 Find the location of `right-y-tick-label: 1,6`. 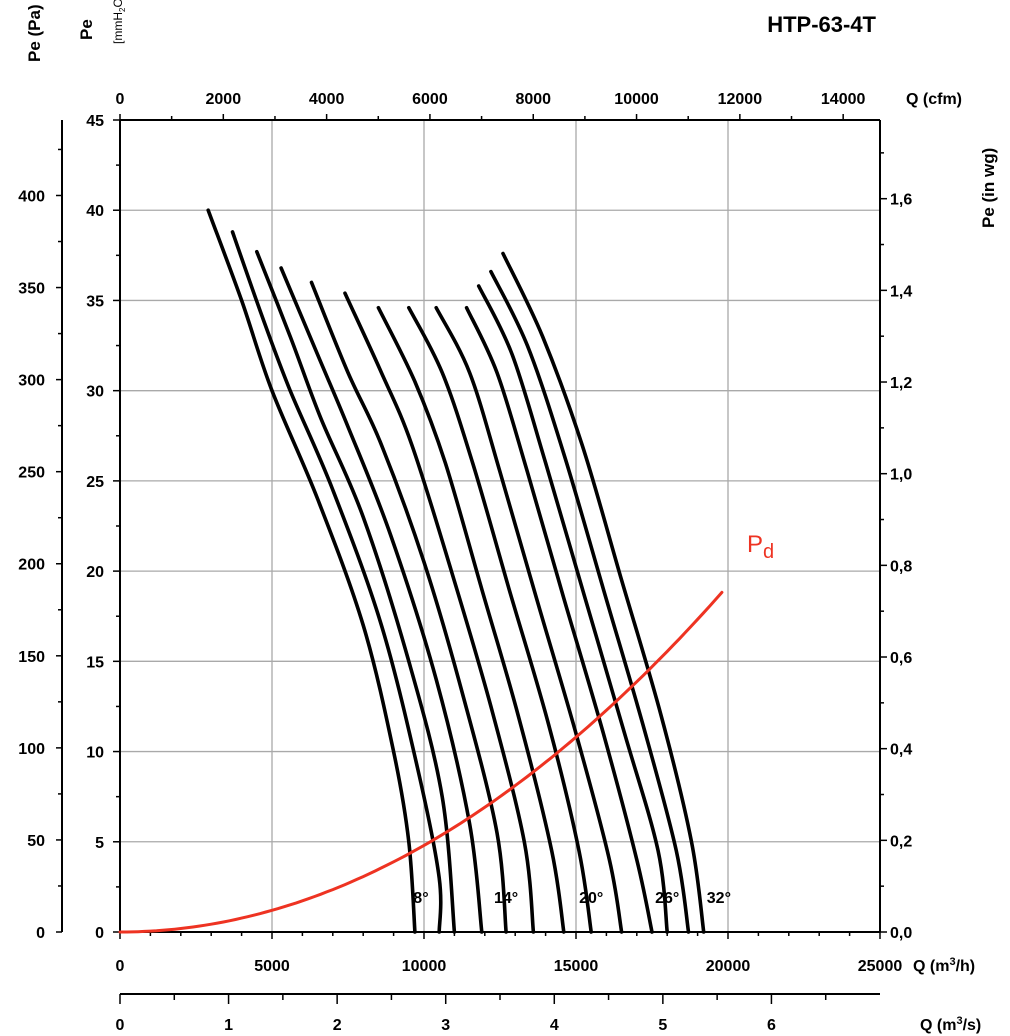

right-y-tick-label: 1,6 is located at coordinates (901, 200).